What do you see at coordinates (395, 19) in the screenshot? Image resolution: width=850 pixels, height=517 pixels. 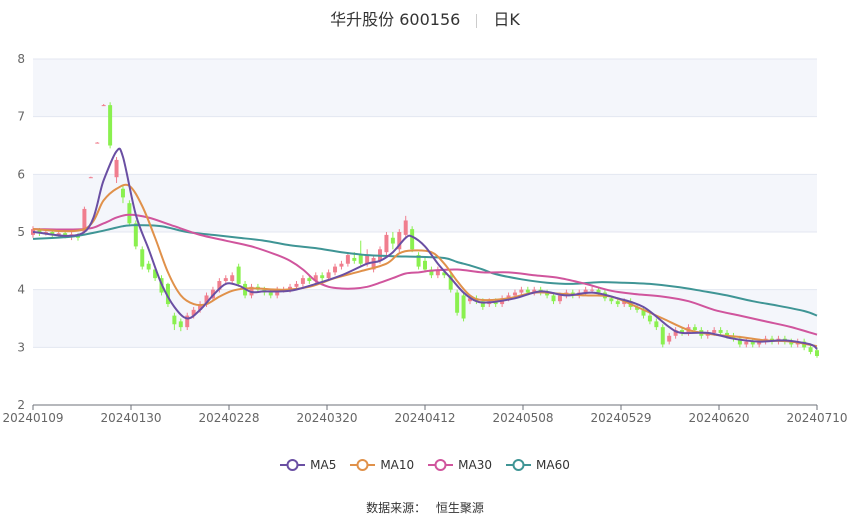 I see `stock-name: 华升股份 600156` at bounding box center [395, 19].